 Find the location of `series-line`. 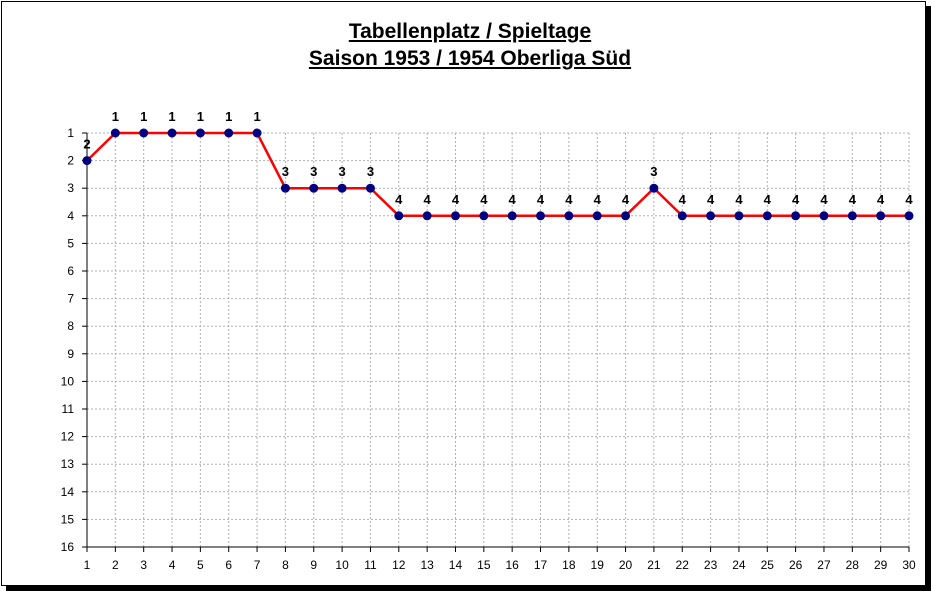

series-line is located at coordinates (497, 174).